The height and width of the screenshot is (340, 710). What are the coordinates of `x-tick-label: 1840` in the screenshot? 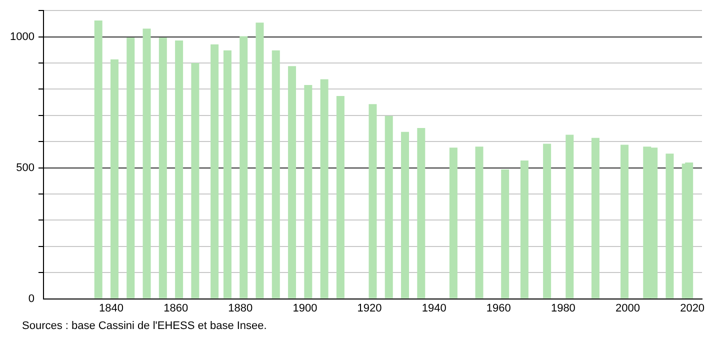 It's located at (111, 308).